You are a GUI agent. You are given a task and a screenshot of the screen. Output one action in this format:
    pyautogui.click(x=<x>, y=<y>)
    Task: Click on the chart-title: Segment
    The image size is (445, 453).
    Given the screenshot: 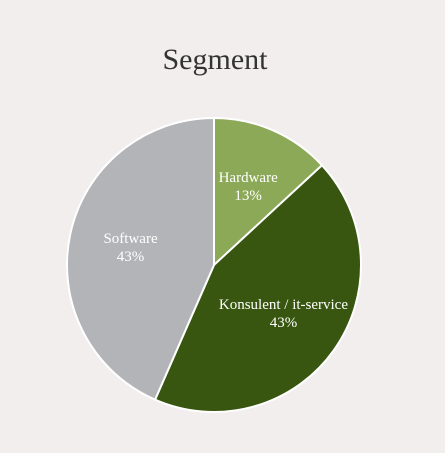 What is the action you would take?
    pyautogui.click(x=216, y=59)
    